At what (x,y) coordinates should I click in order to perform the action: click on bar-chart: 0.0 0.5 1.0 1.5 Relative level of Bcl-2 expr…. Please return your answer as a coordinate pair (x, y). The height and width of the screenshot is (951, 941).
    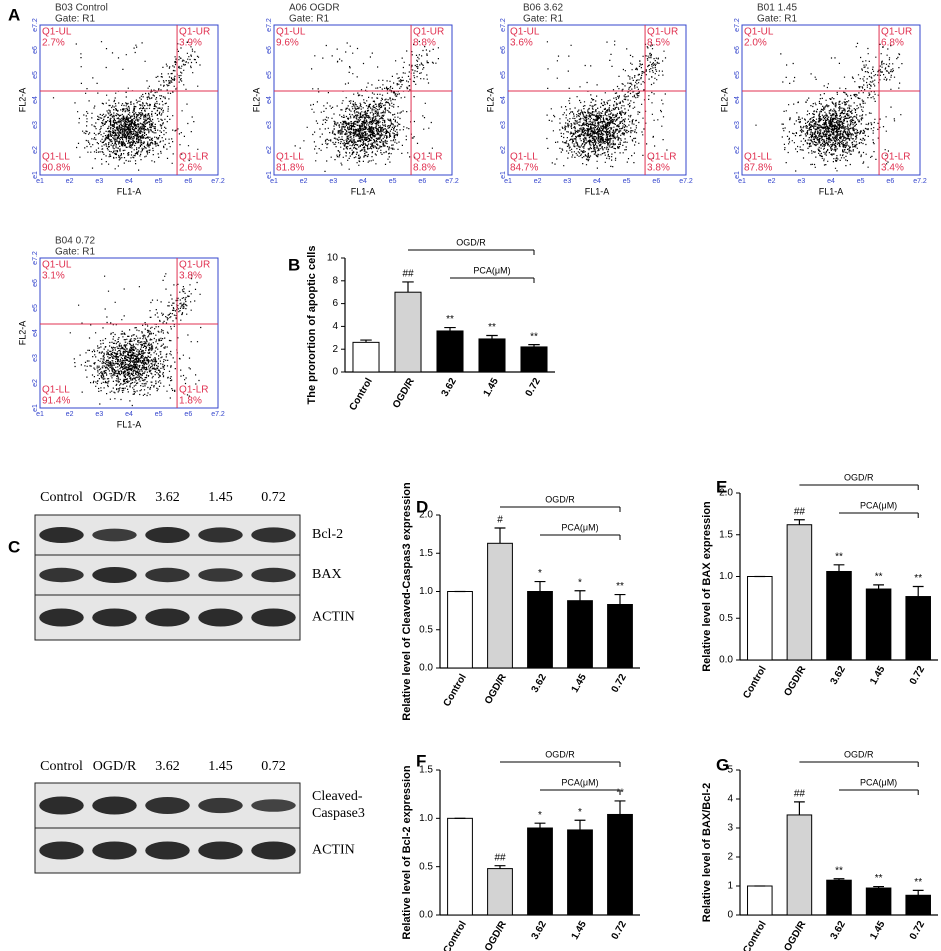
    Looking at the image, I should click on (520, 850).